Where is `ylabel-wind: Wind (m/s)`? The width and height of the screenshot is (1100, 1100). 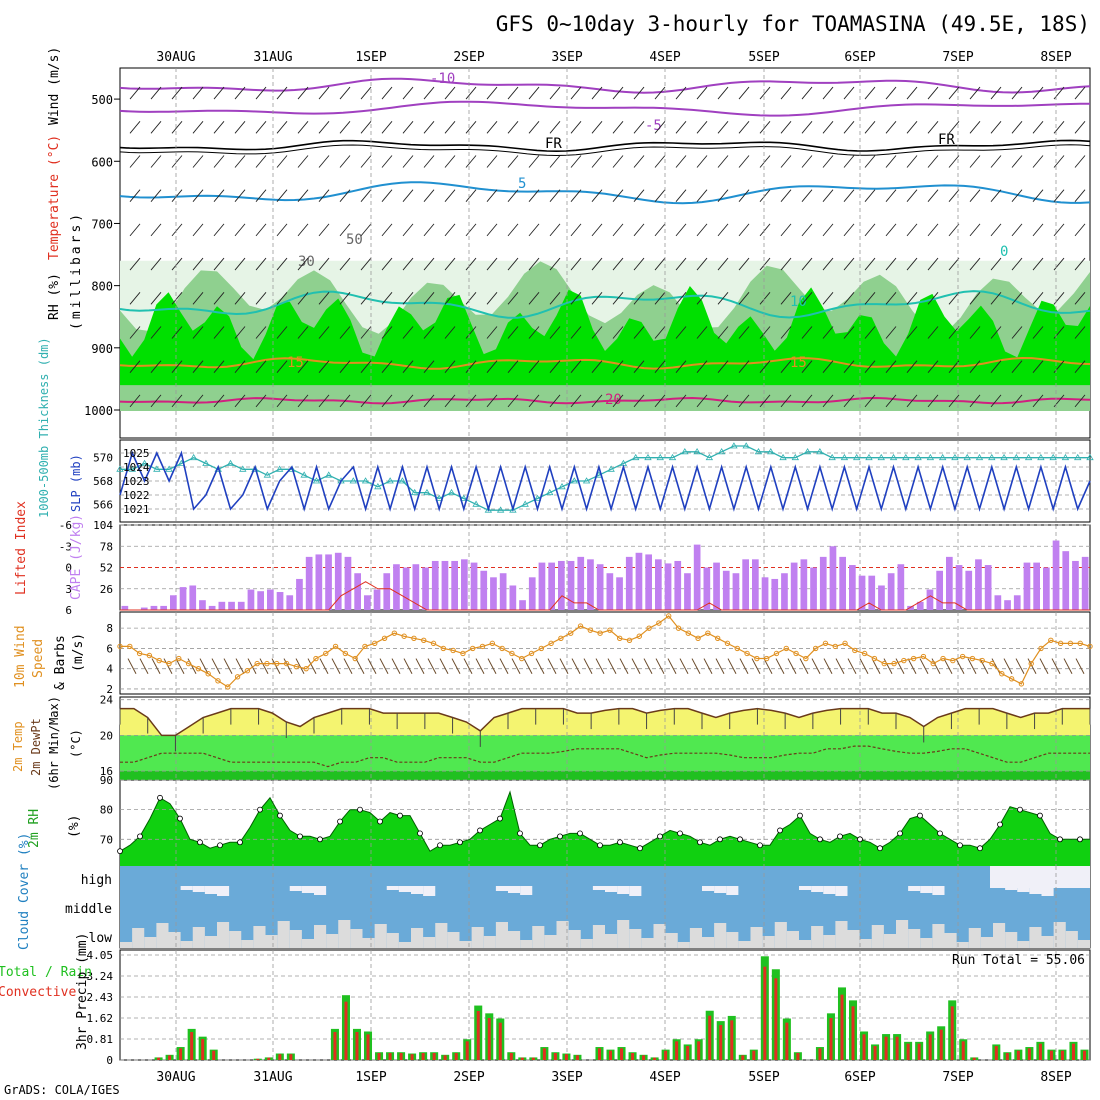 ylabel-wind: Wind (m/s) is located at coordinates (54, 86).